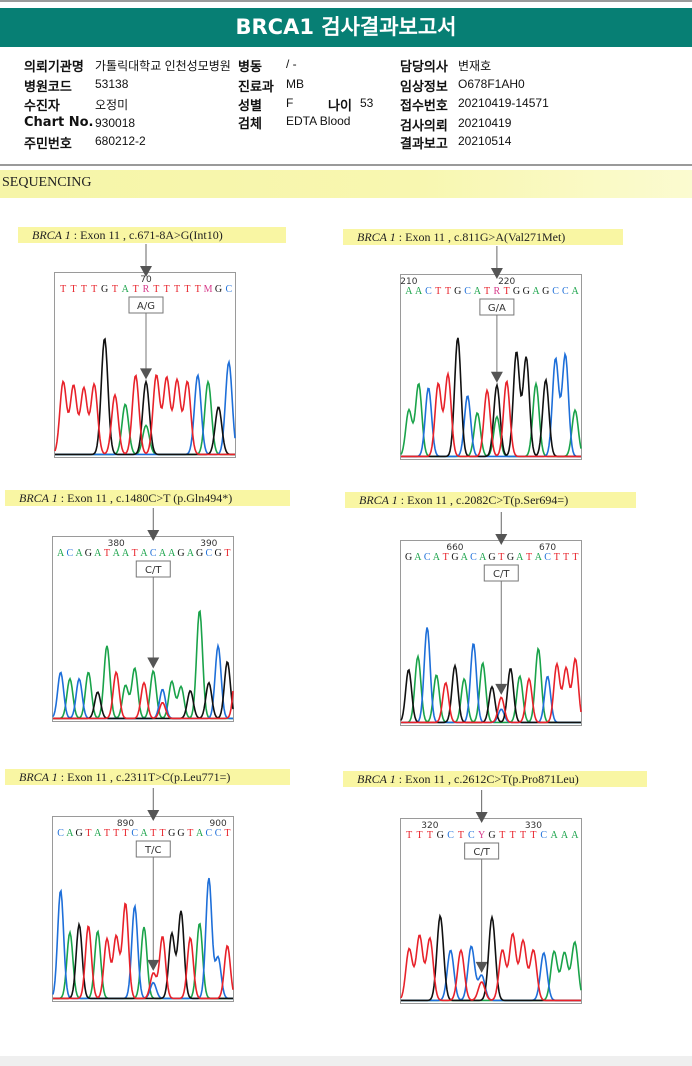  Describe the element at coordinates (501, 574) in the screenshot. I see `genotype-call-label: C/T` at that location.